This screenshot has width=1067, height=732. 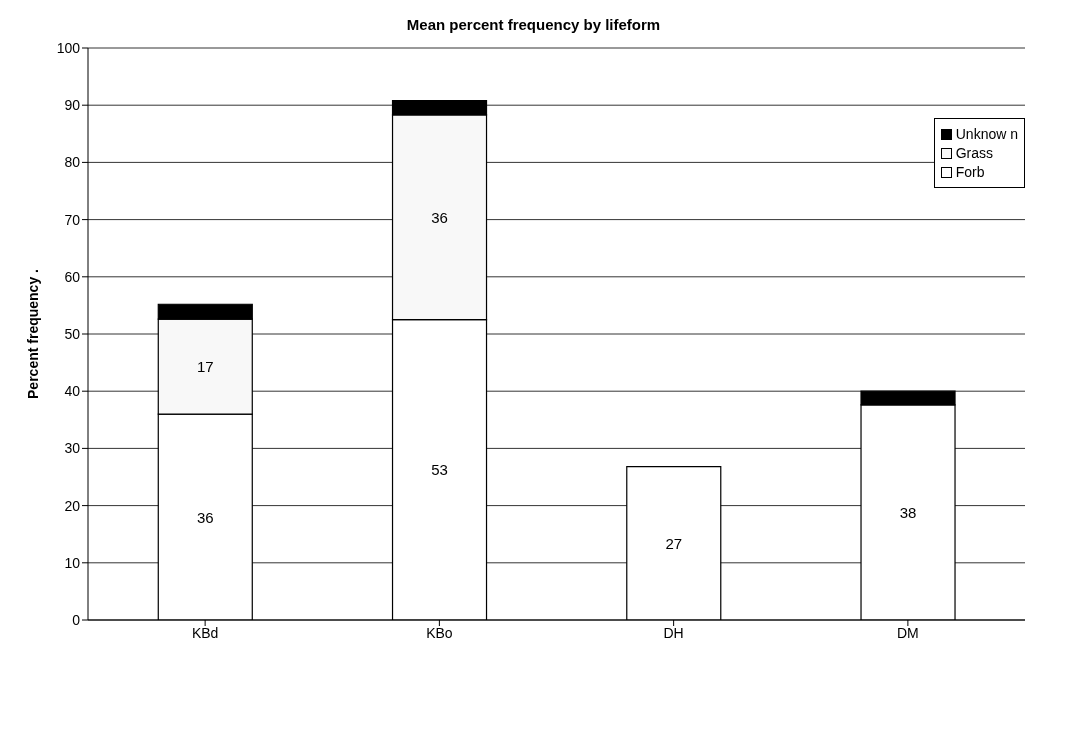 What do you see at coordinates (907, 632) in the screenshot?
I see `x-tick-label: DM` at bounding box center [907, 632].